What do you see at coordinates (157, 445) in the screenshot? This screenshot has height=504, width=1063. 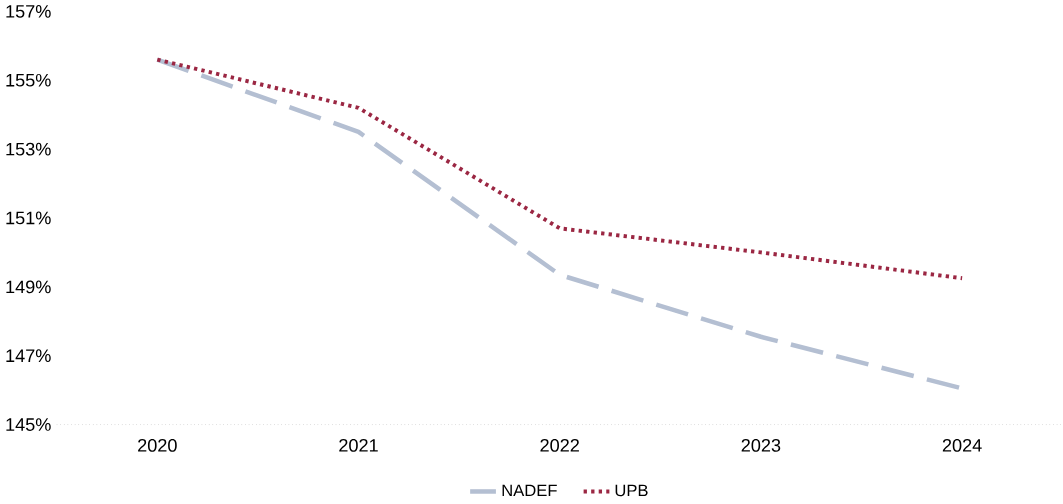 I see `x-tick-label: 2020` at bounding box center [157, 445].